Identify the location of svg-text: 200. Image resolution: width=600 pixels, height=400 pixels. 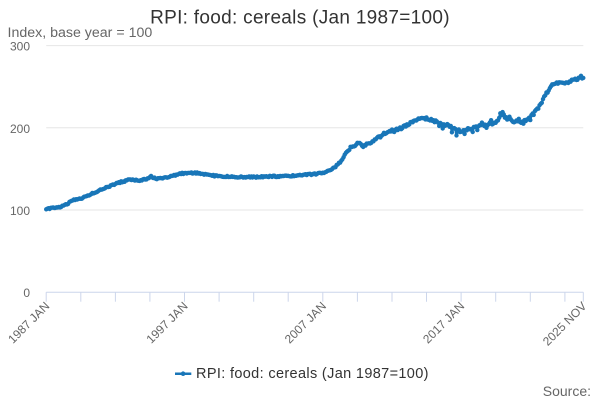
(20, 129).